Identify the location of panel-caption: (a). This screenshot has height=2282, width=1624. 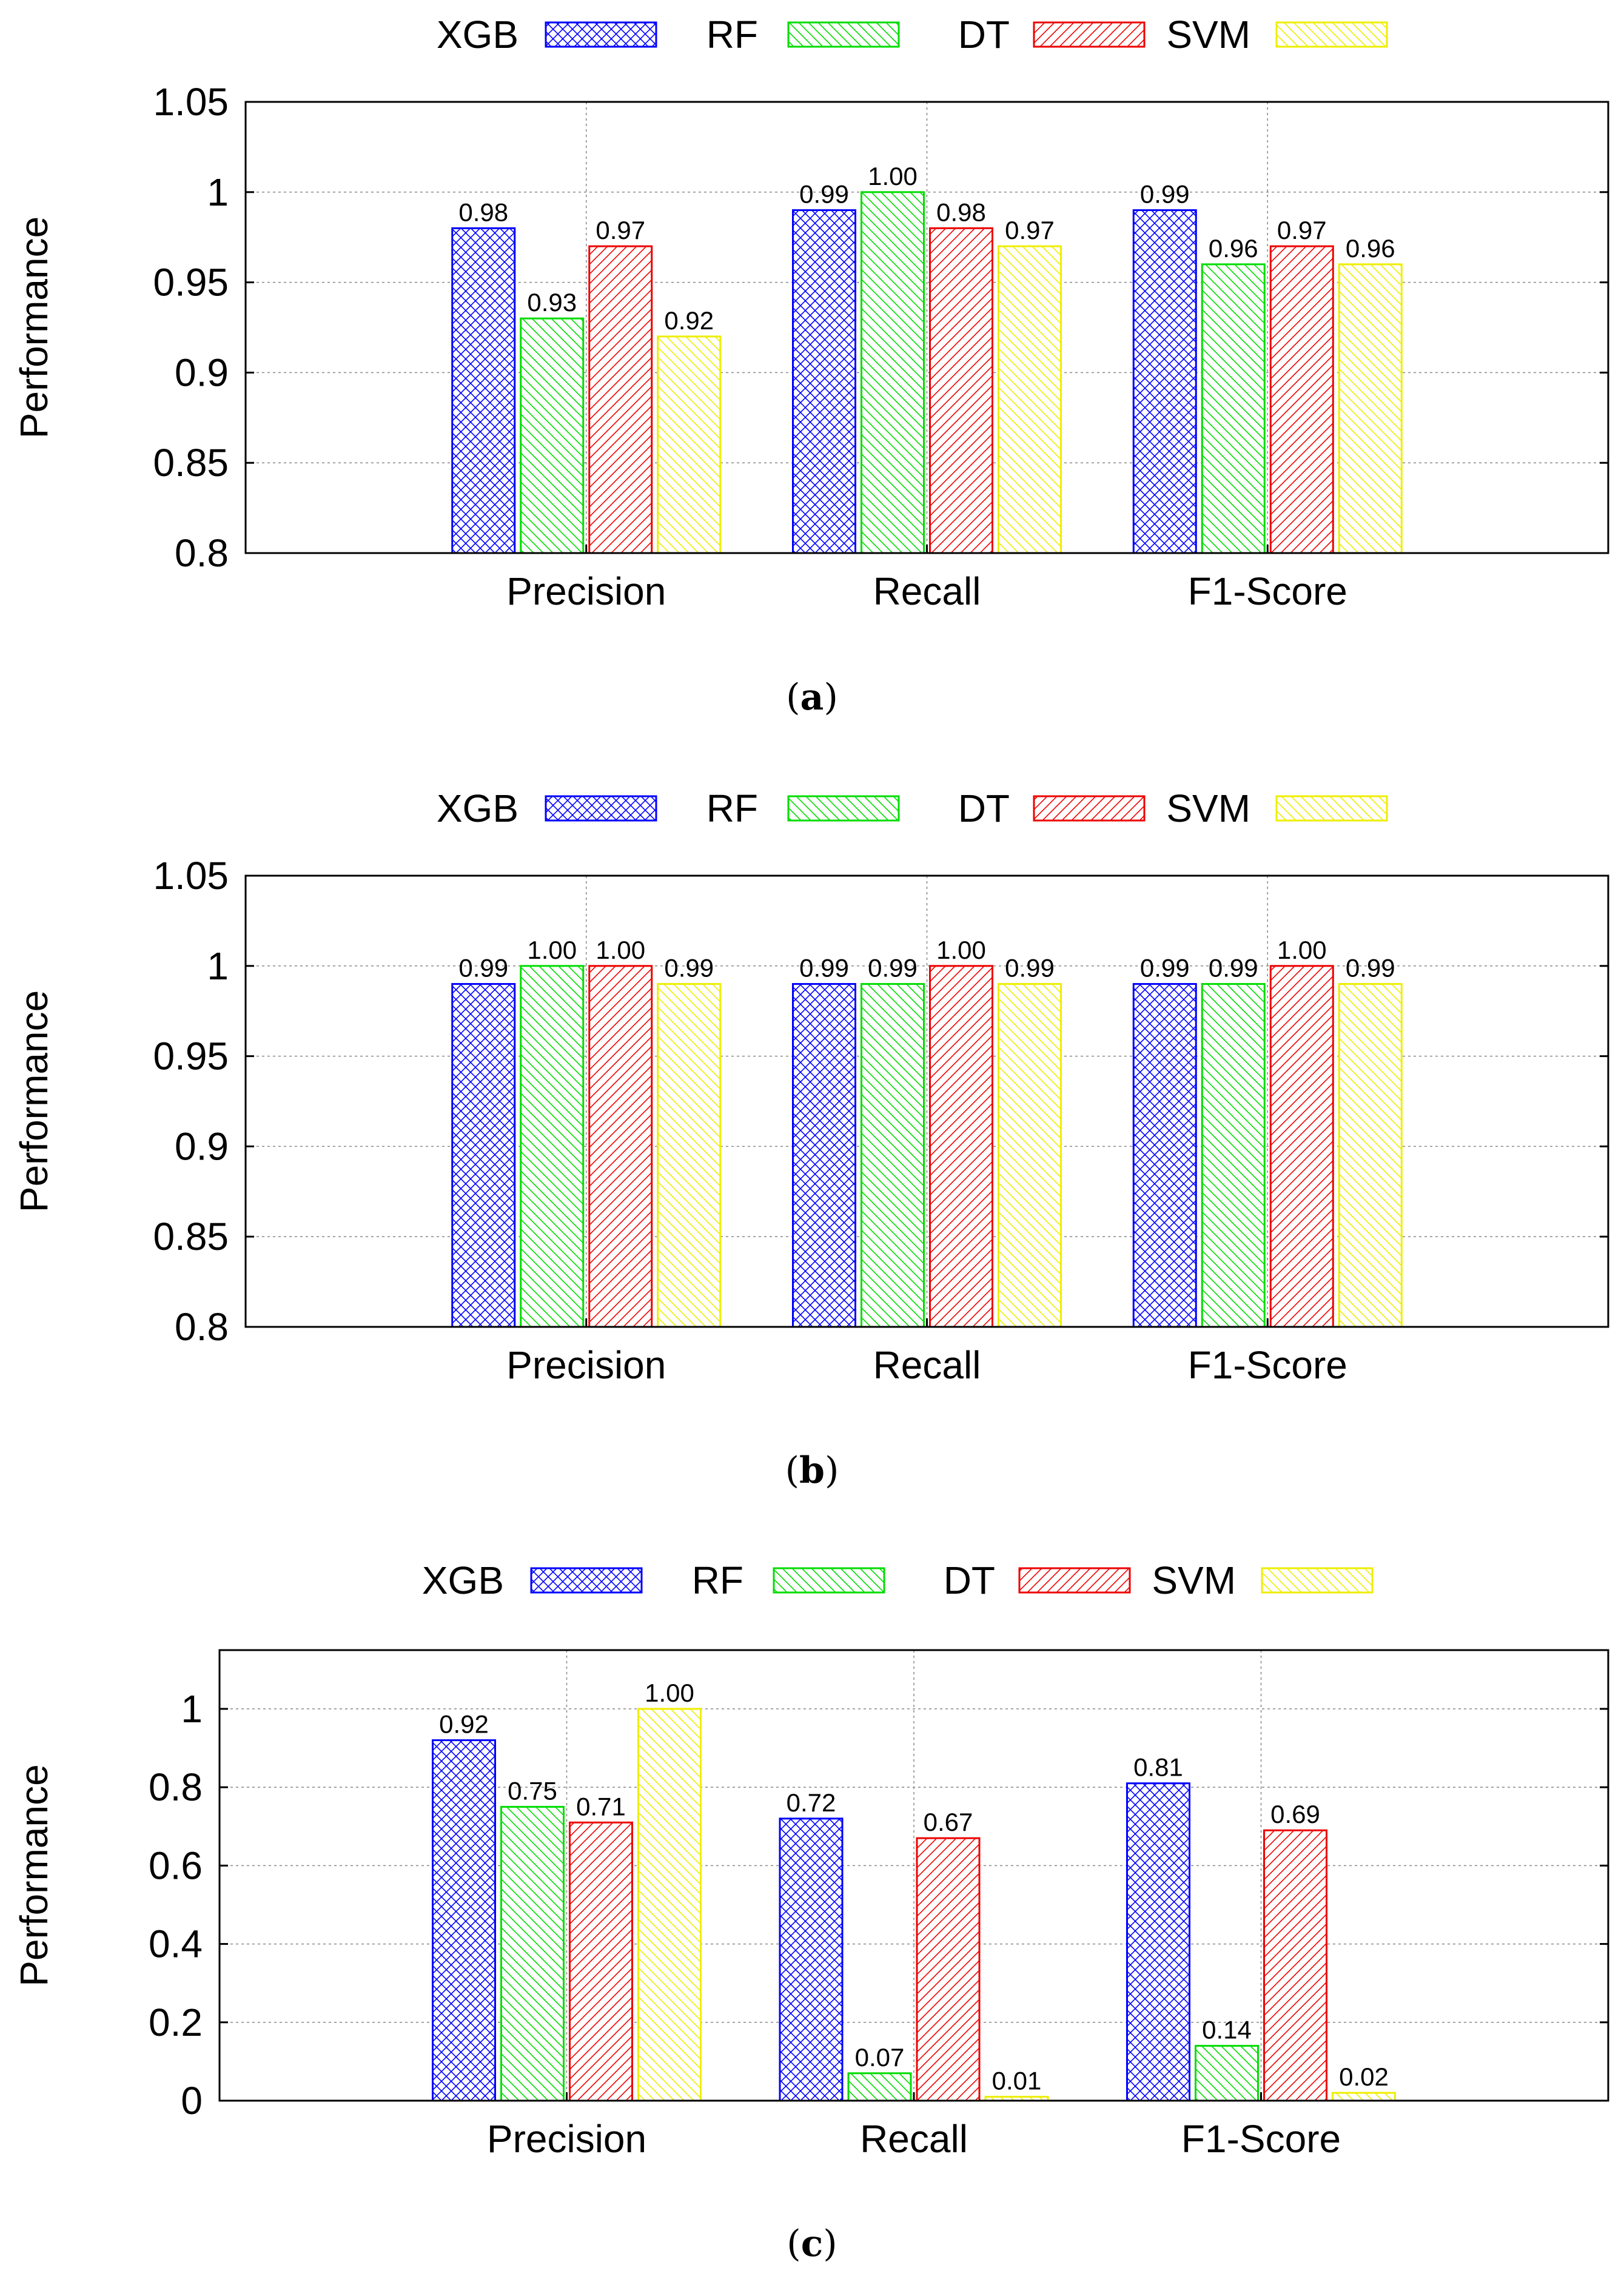
(812, 697).